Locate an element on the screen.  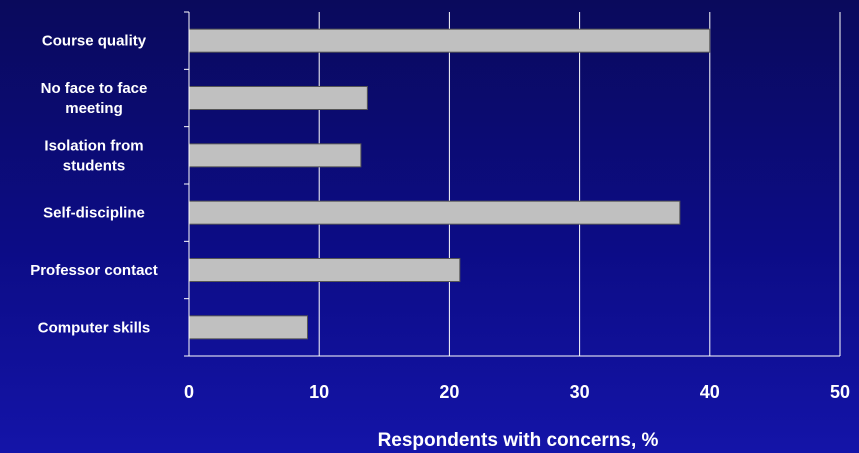
x-tick-label-50: 50 is located at coordinates (840, 392).